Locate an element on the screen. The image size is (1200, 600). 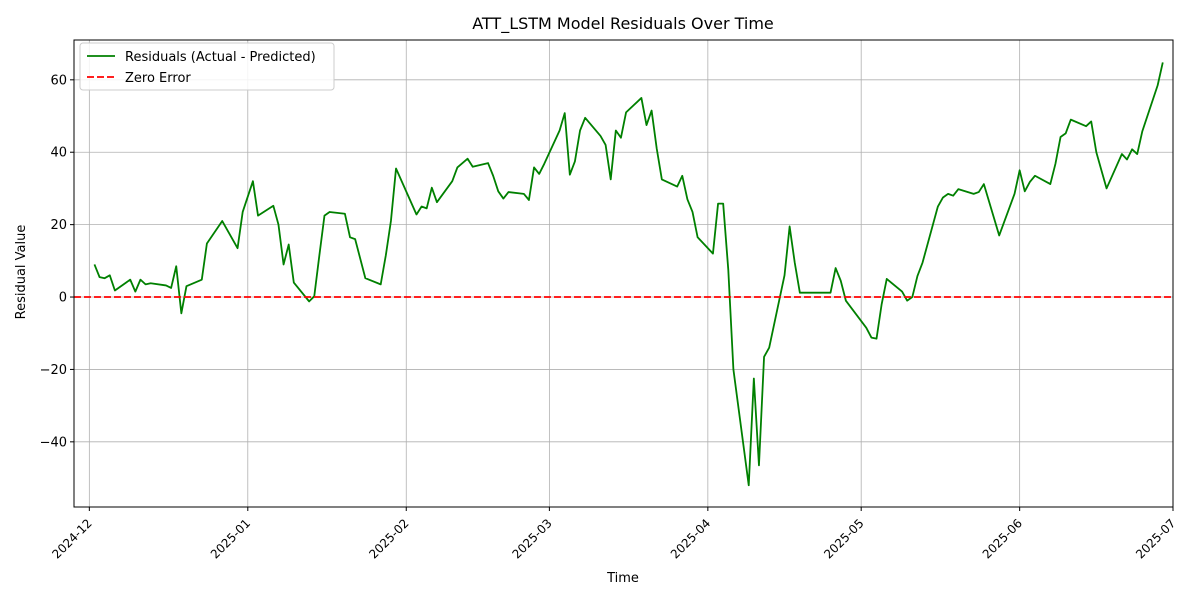
legend-box is located at coordinates (207, 66).